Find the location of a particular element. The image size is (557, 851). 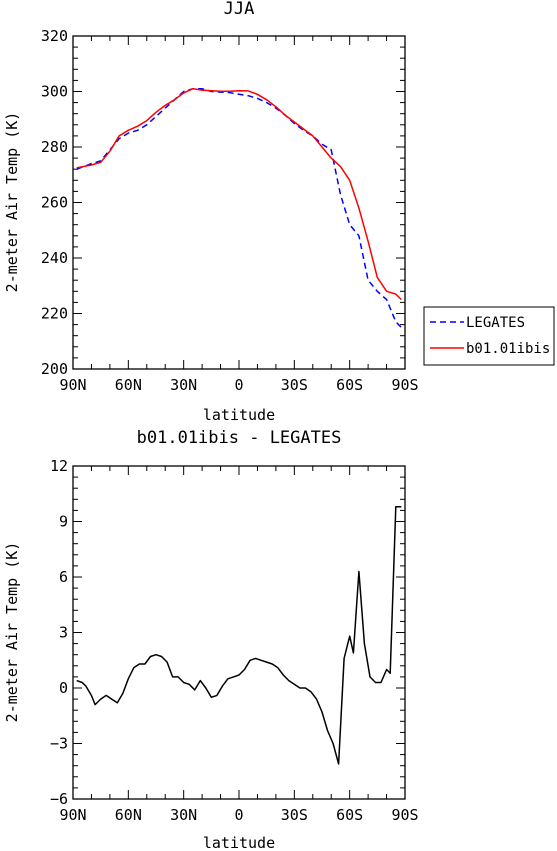

top-panel-title: JJA is located at coordinates (239, 9).